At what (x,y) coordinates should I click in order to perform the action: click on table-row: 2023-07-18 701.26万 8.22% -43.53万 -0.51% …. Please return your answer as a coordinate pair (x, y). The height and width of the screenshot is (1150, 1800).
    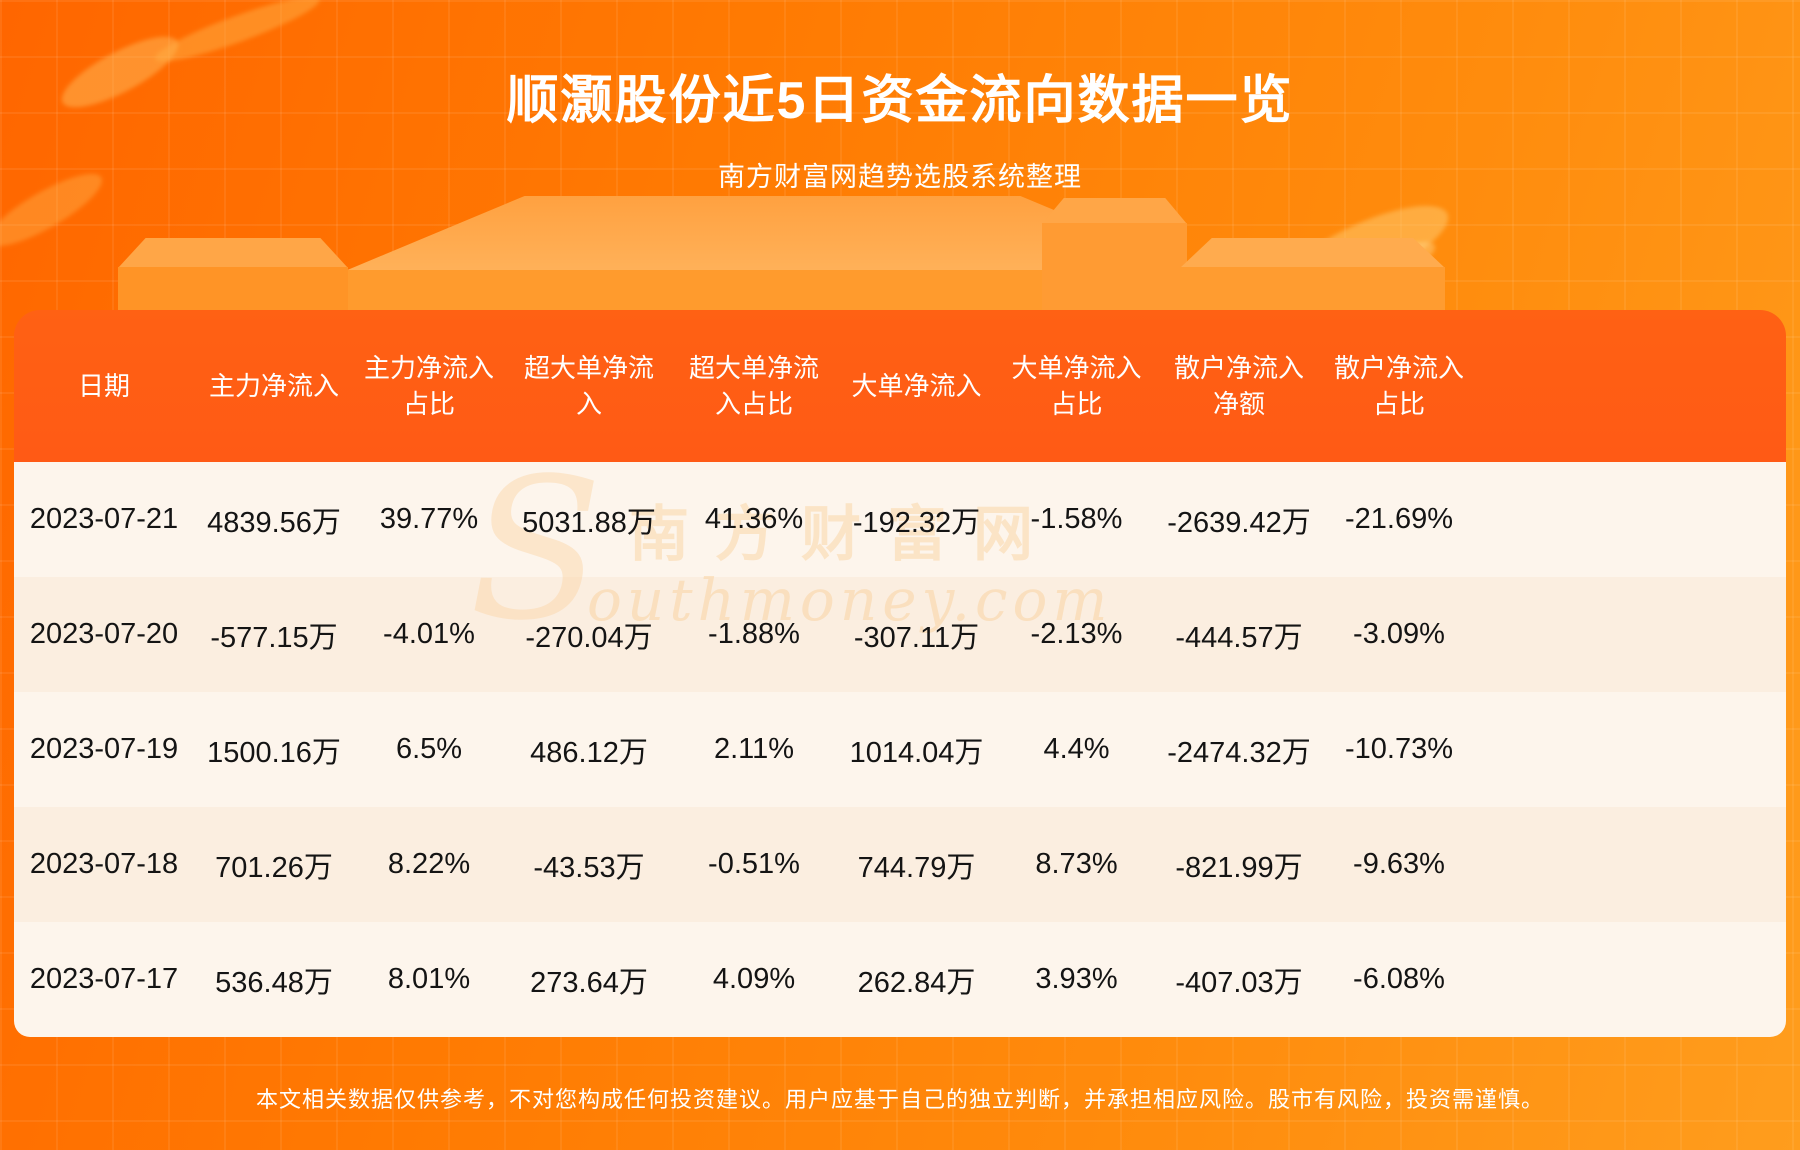
    Looking at the image, I should click on (900, 864).